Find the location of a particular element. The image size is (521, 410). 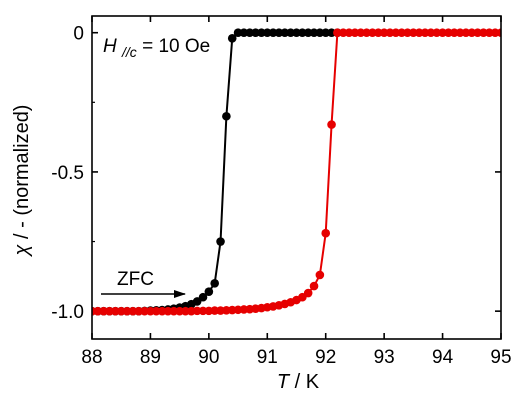

field-subscript: //c is located at coordinates (129, 52).